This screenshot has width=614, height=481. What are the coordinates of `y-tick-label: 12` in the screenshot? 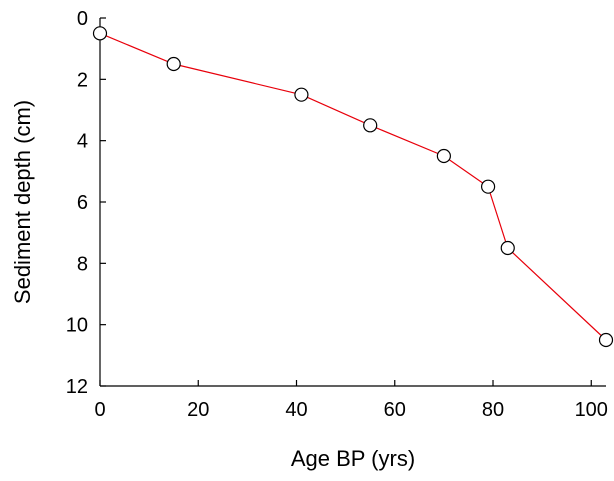 It's located at (77, 387).